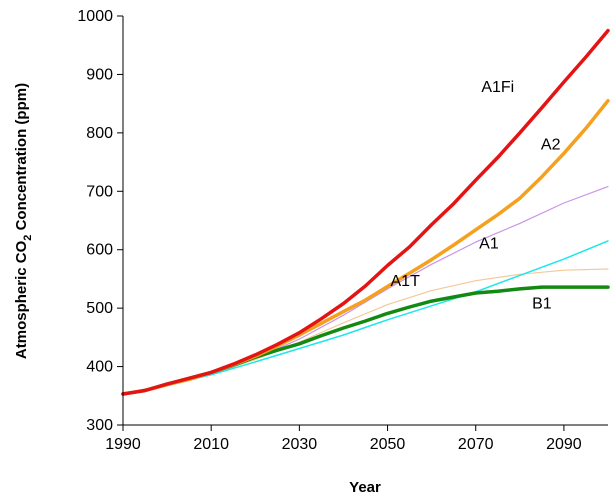 This screenshot has height=498, width=610. I want to click on y-tick-label: 400, so click(99, 367).